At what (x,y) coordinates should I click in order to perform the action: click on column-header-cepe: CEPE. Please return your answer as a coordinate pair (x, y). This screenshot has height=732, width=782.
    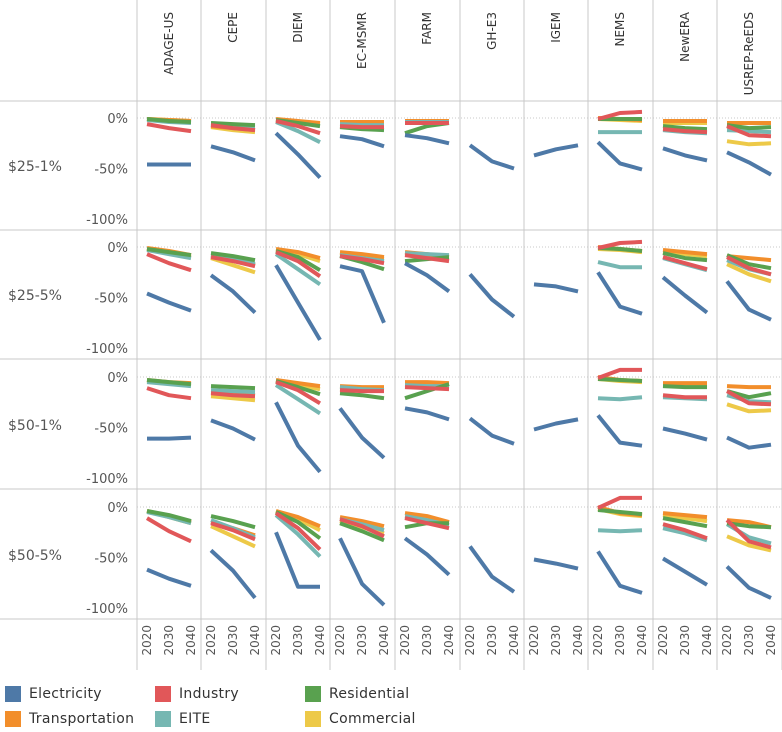
    Looking at the image, I should click on (233, 27).